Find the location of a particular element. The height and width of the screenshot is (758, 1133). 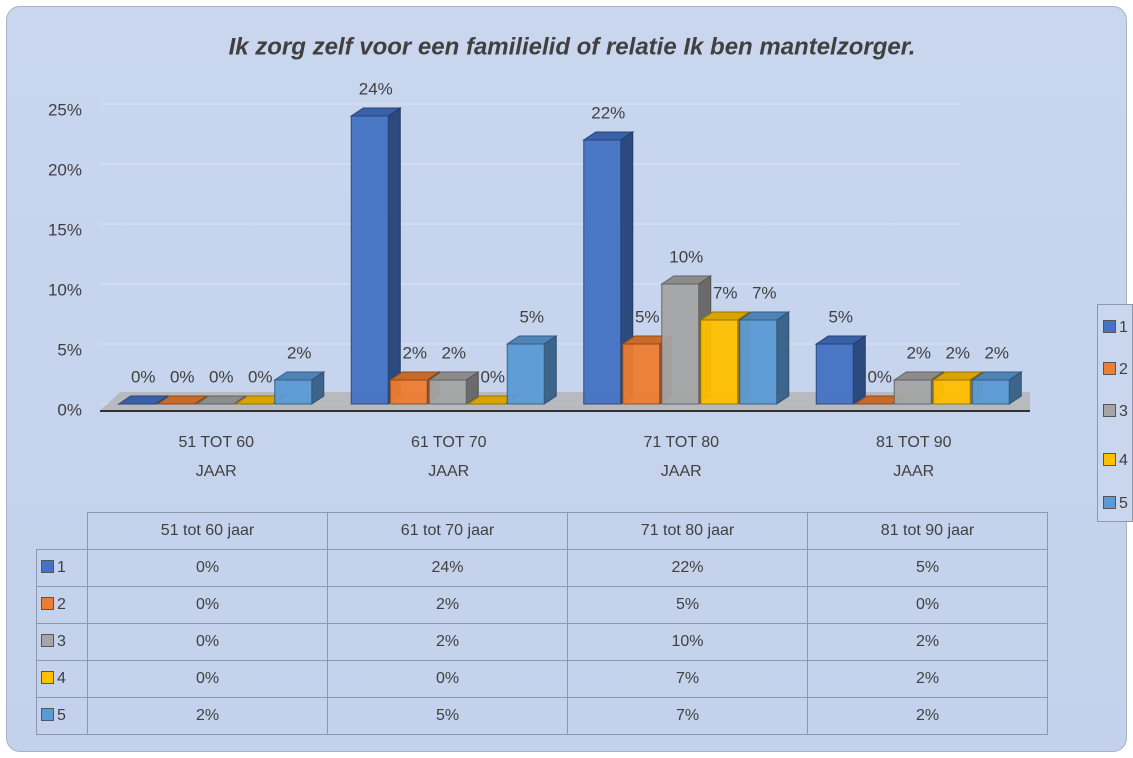

legend: 1 2 3 4 5 is located at coordinates (1115, 413).